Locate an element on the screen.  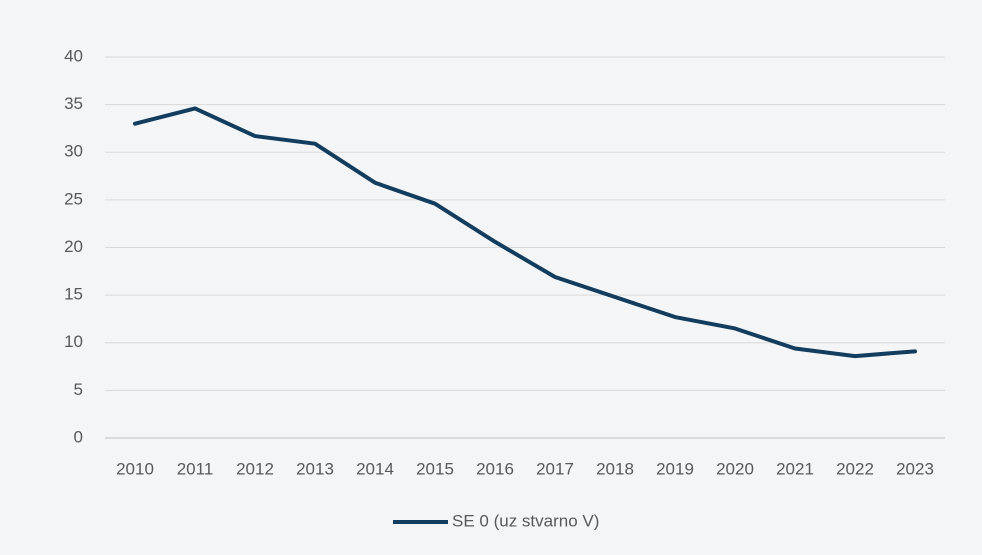
y-tick-label: 20 is located at coordinates (73, 246).